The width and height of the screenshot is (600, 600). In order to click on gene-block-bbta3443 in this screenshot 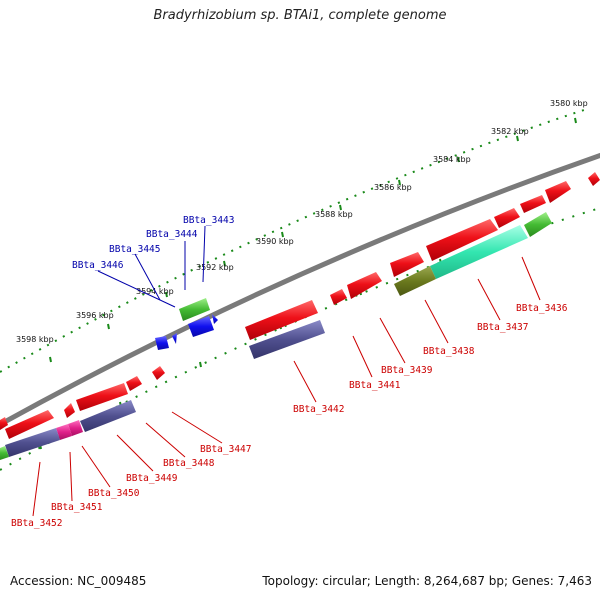, I will do `click(194, 309)`.